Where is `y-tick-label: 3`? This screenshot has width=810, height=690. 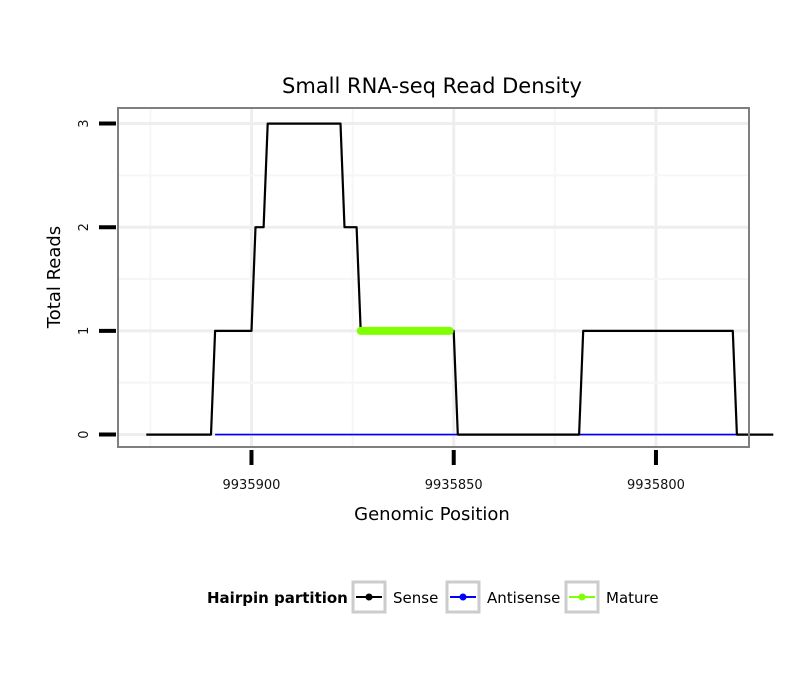
y-tick-label: 3 is located at coordinates (84, 123).